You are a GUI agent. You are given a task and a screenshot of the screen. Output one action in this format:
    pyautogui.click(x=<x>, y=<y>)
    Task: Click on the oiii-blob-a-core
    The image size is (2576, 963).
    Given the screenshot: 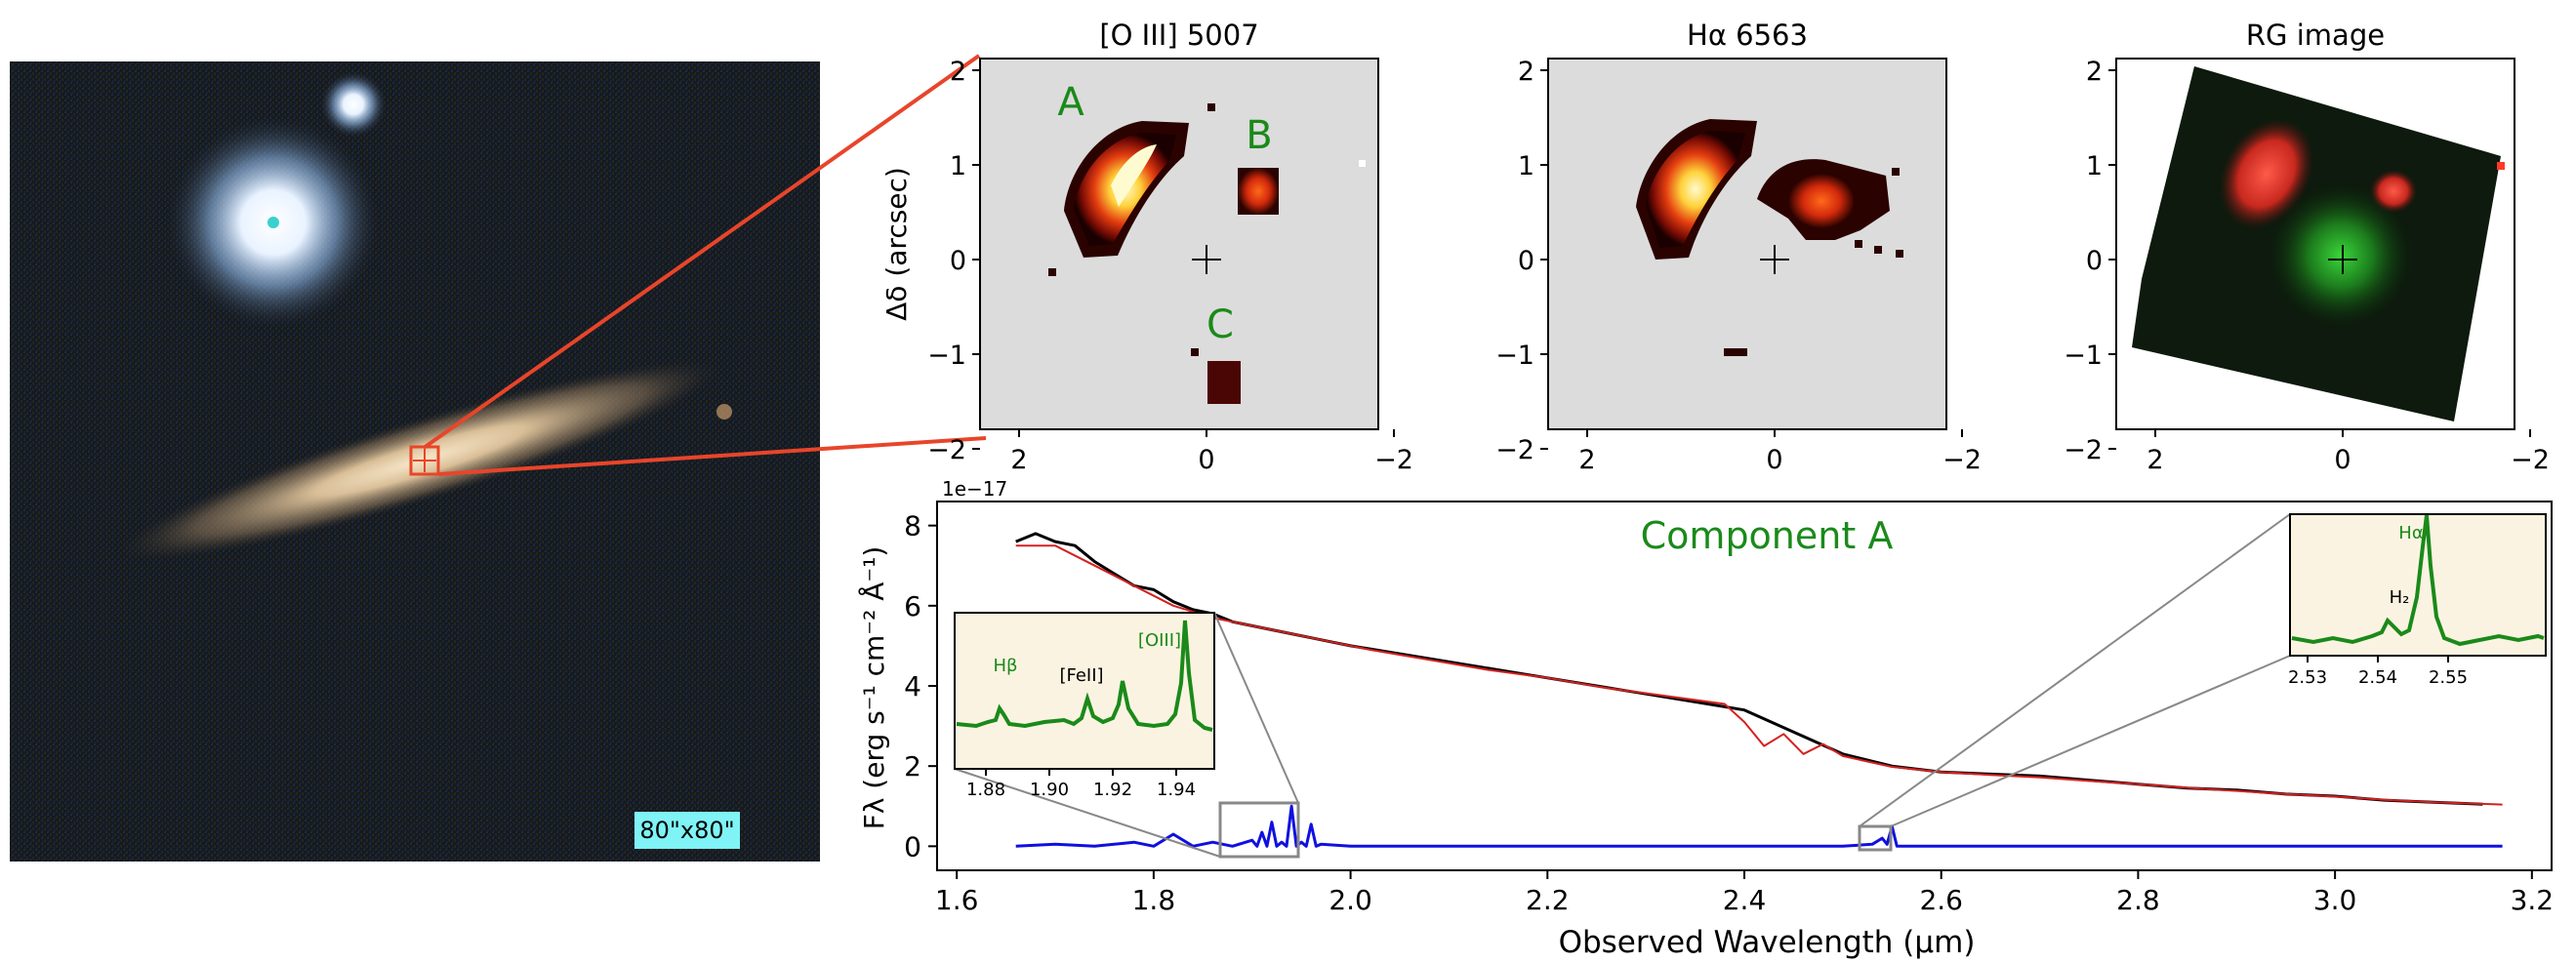 What is the action you would take?
    pyautogui.click(x=1134, y=175)
    